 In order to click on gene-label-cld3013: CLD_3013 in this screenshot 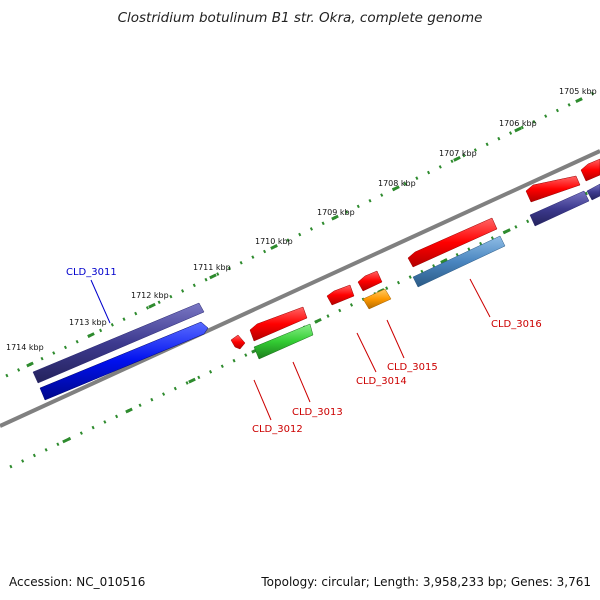, I will do `click(317, 412)`.